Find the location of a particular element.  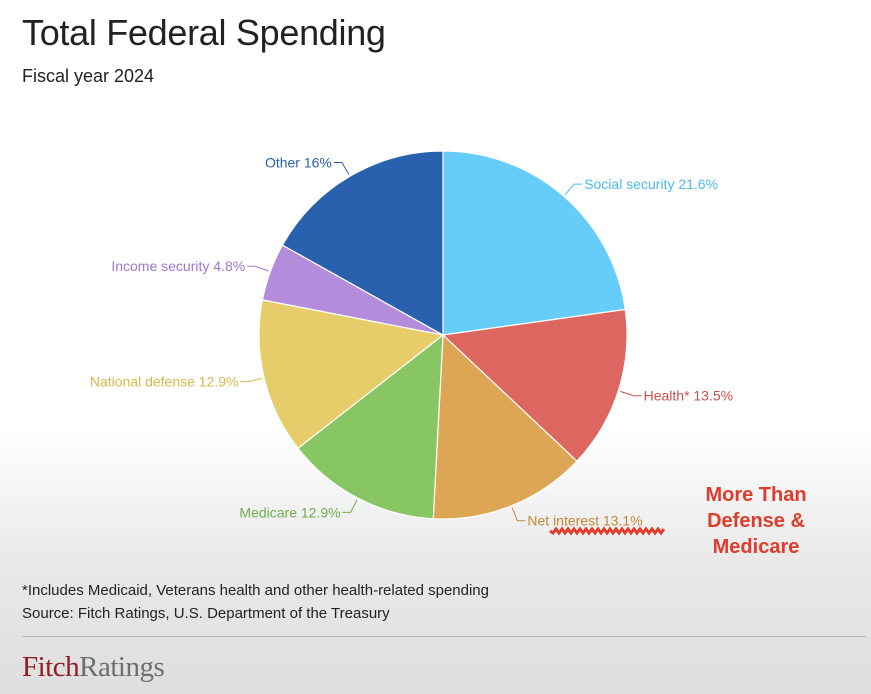

annotation-line-1: More Than is located at coordinates (756, 495).